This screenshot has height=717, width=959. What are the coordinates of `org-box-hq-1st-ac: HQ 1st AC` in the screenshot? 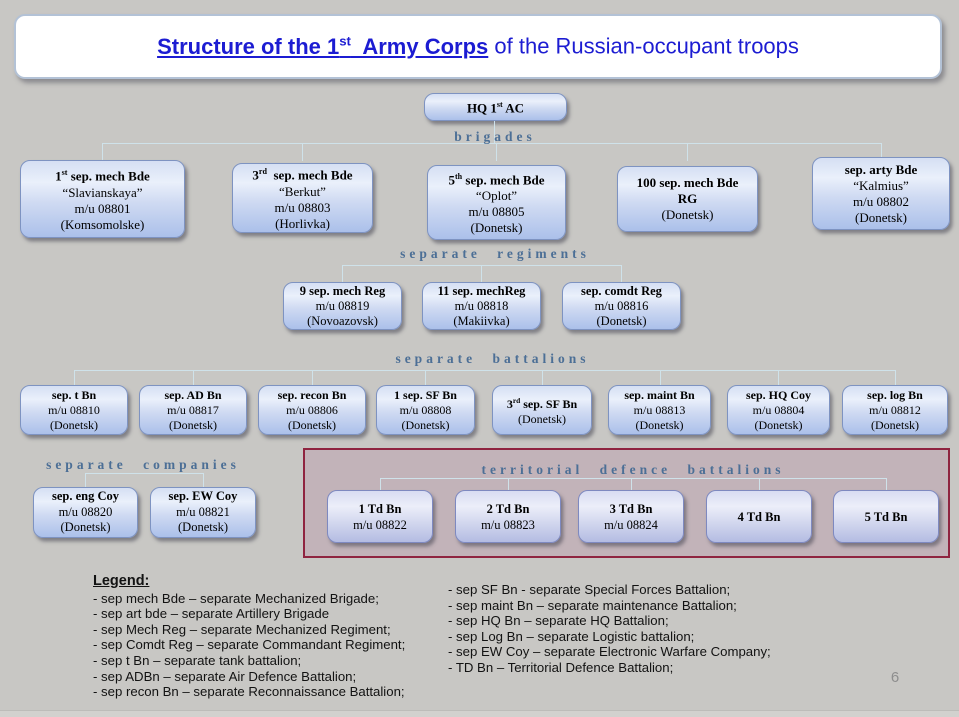 It's located at (495, 107).